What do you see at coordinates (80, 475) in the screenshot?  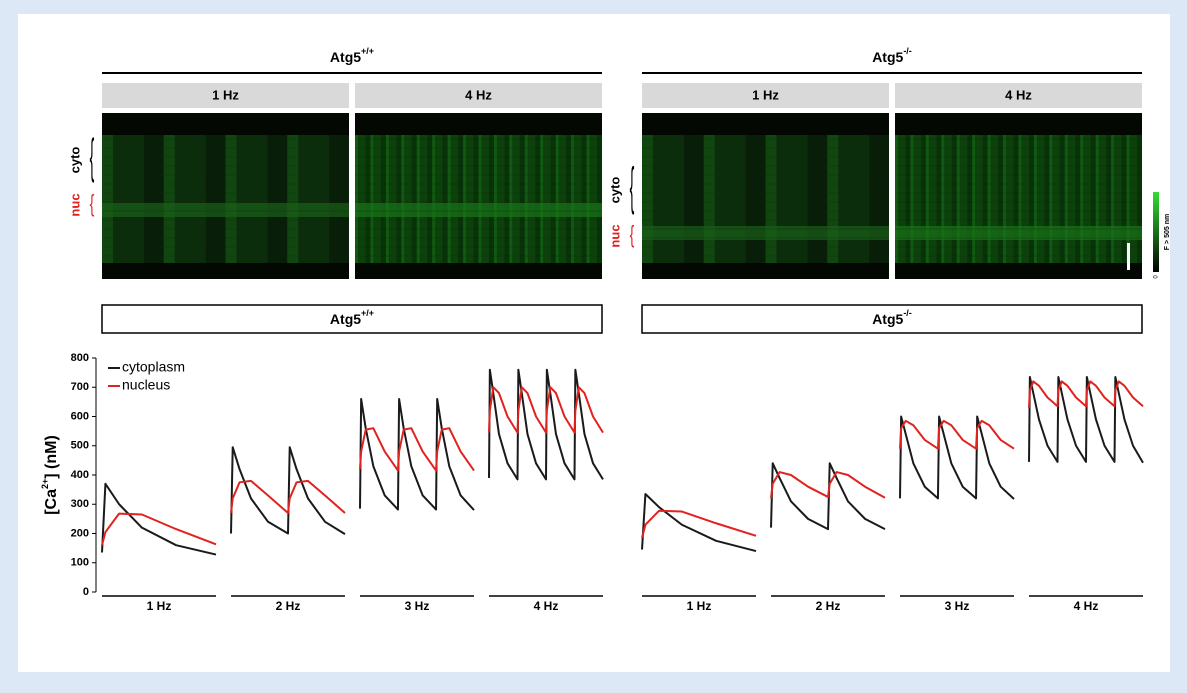 I see `y-tick-label: 400` at bounding box center [80, 475].